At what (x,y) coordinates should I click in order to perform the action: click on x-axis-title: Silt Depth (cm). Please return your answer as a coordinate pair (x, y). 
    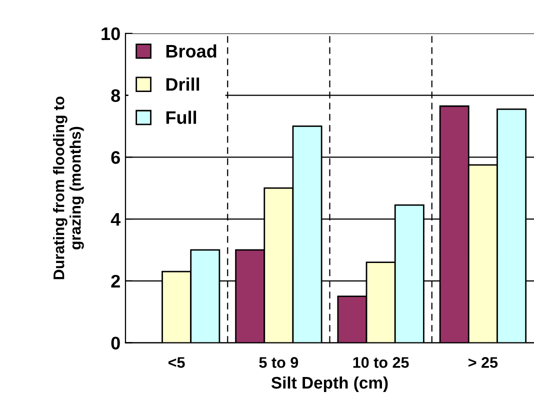
    Looking at the image, I should click on (329, 384).